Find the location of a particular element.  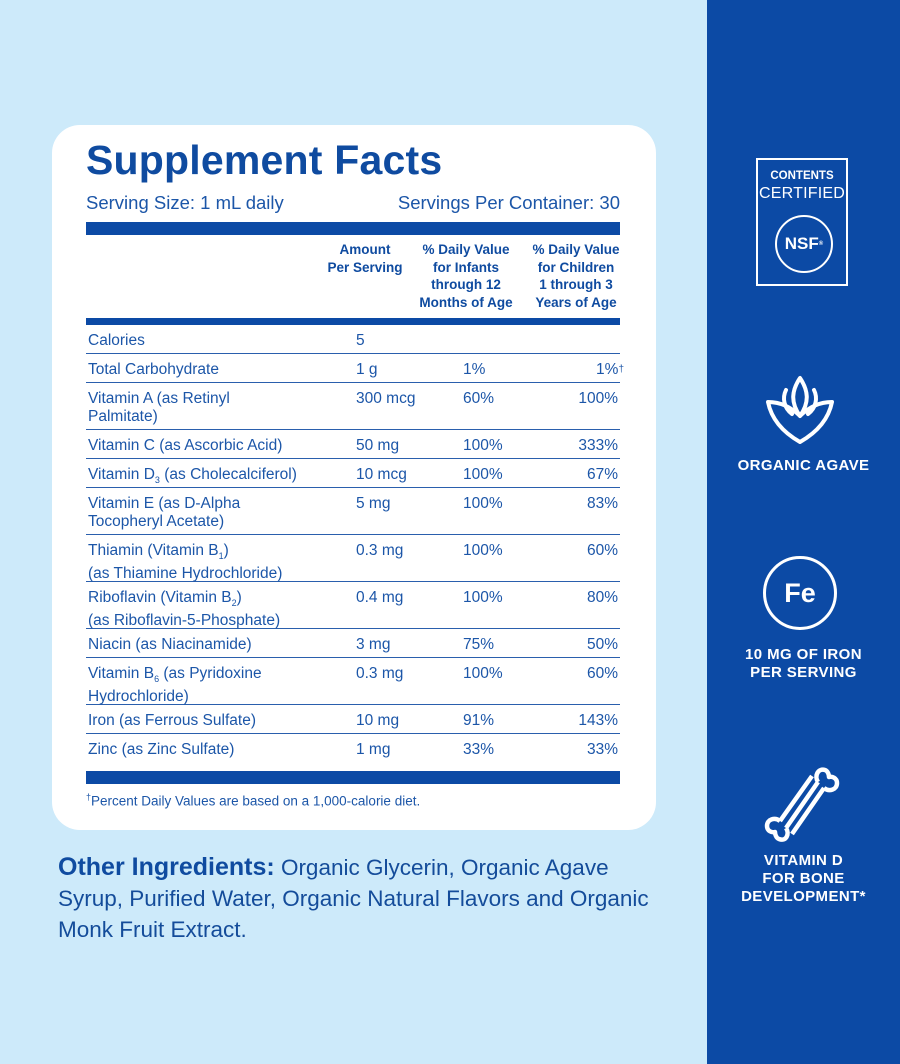

iron-label: 10 MG OF IRON PER SERVING is located at coordinates (803, 664).